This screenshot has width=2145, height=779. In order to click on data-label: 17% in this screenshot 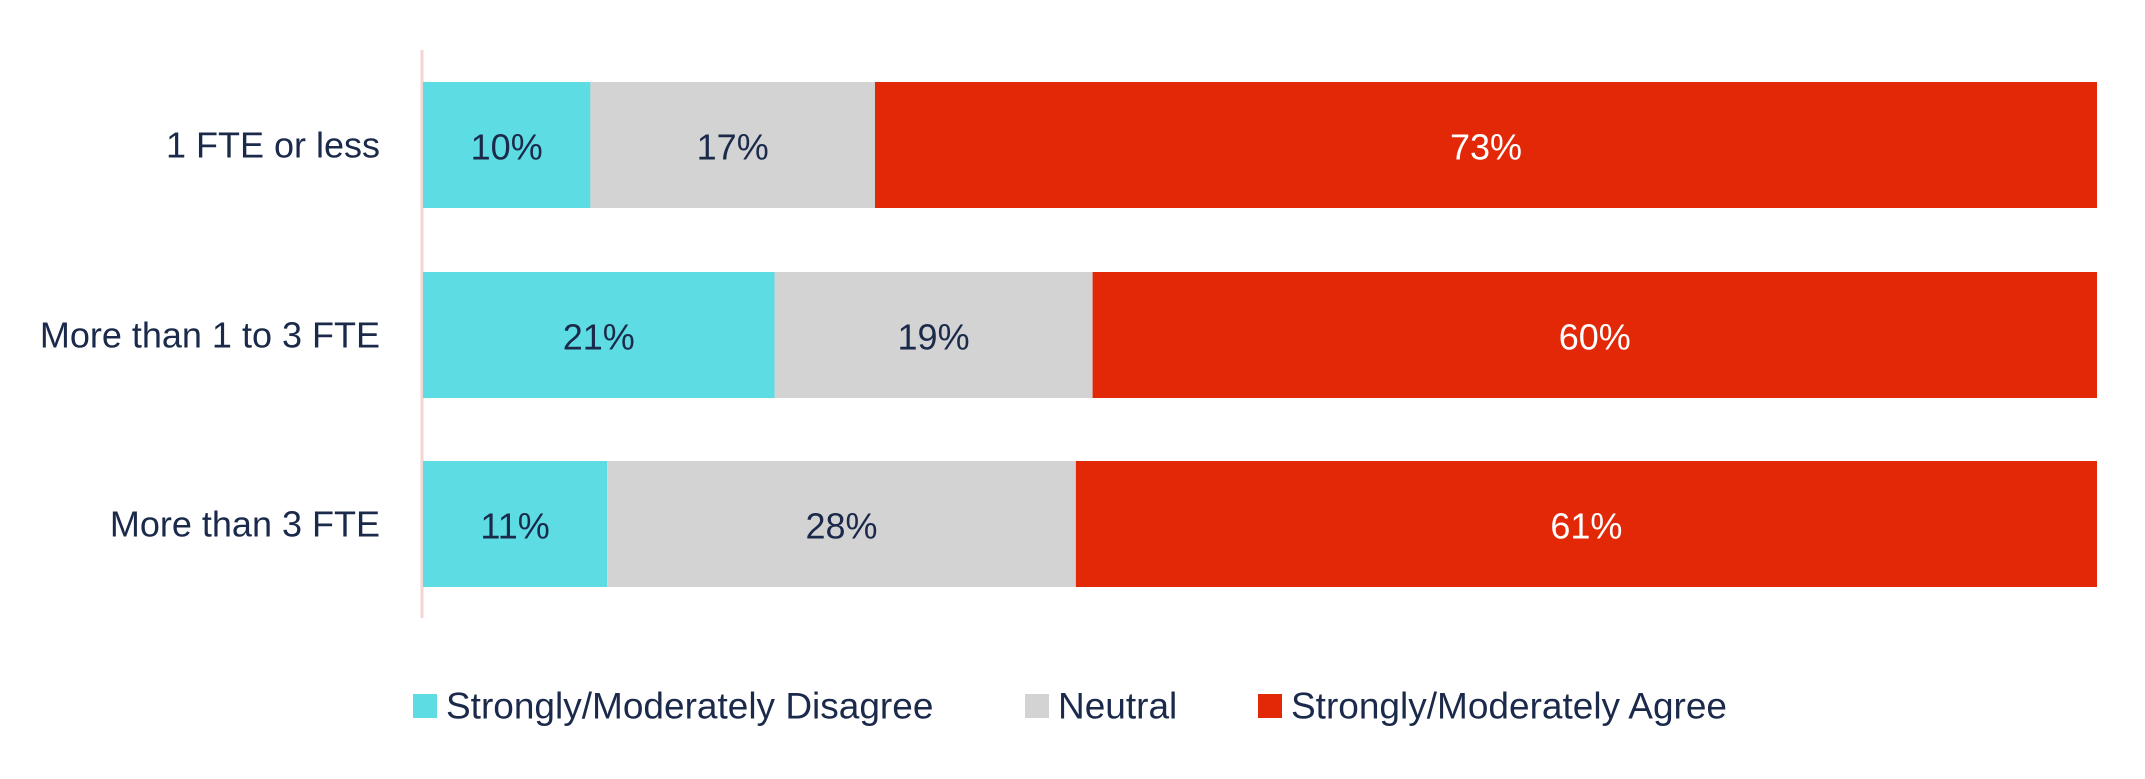, I will do `click(733, 147)`.